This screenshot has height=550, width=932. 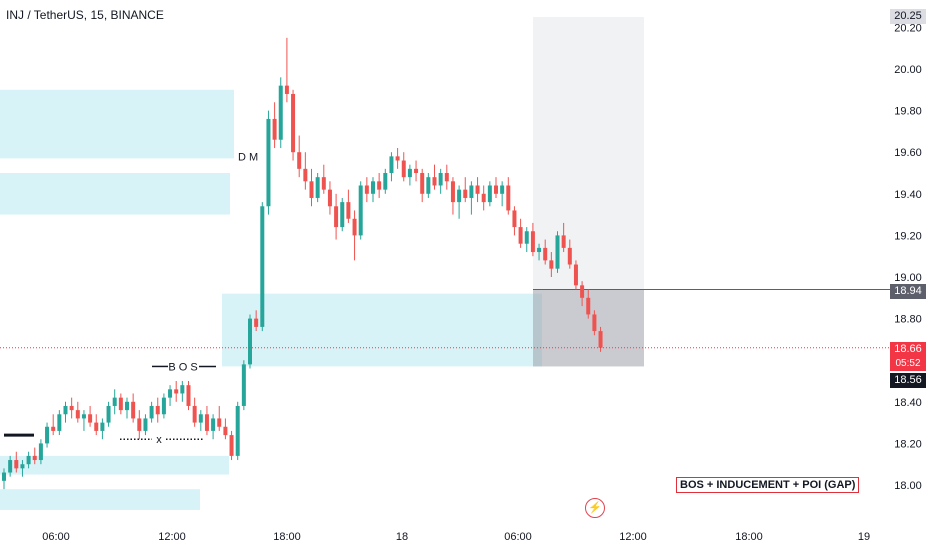 I want to click on y-tick-label: 19.80, so click(x=908, y=112).